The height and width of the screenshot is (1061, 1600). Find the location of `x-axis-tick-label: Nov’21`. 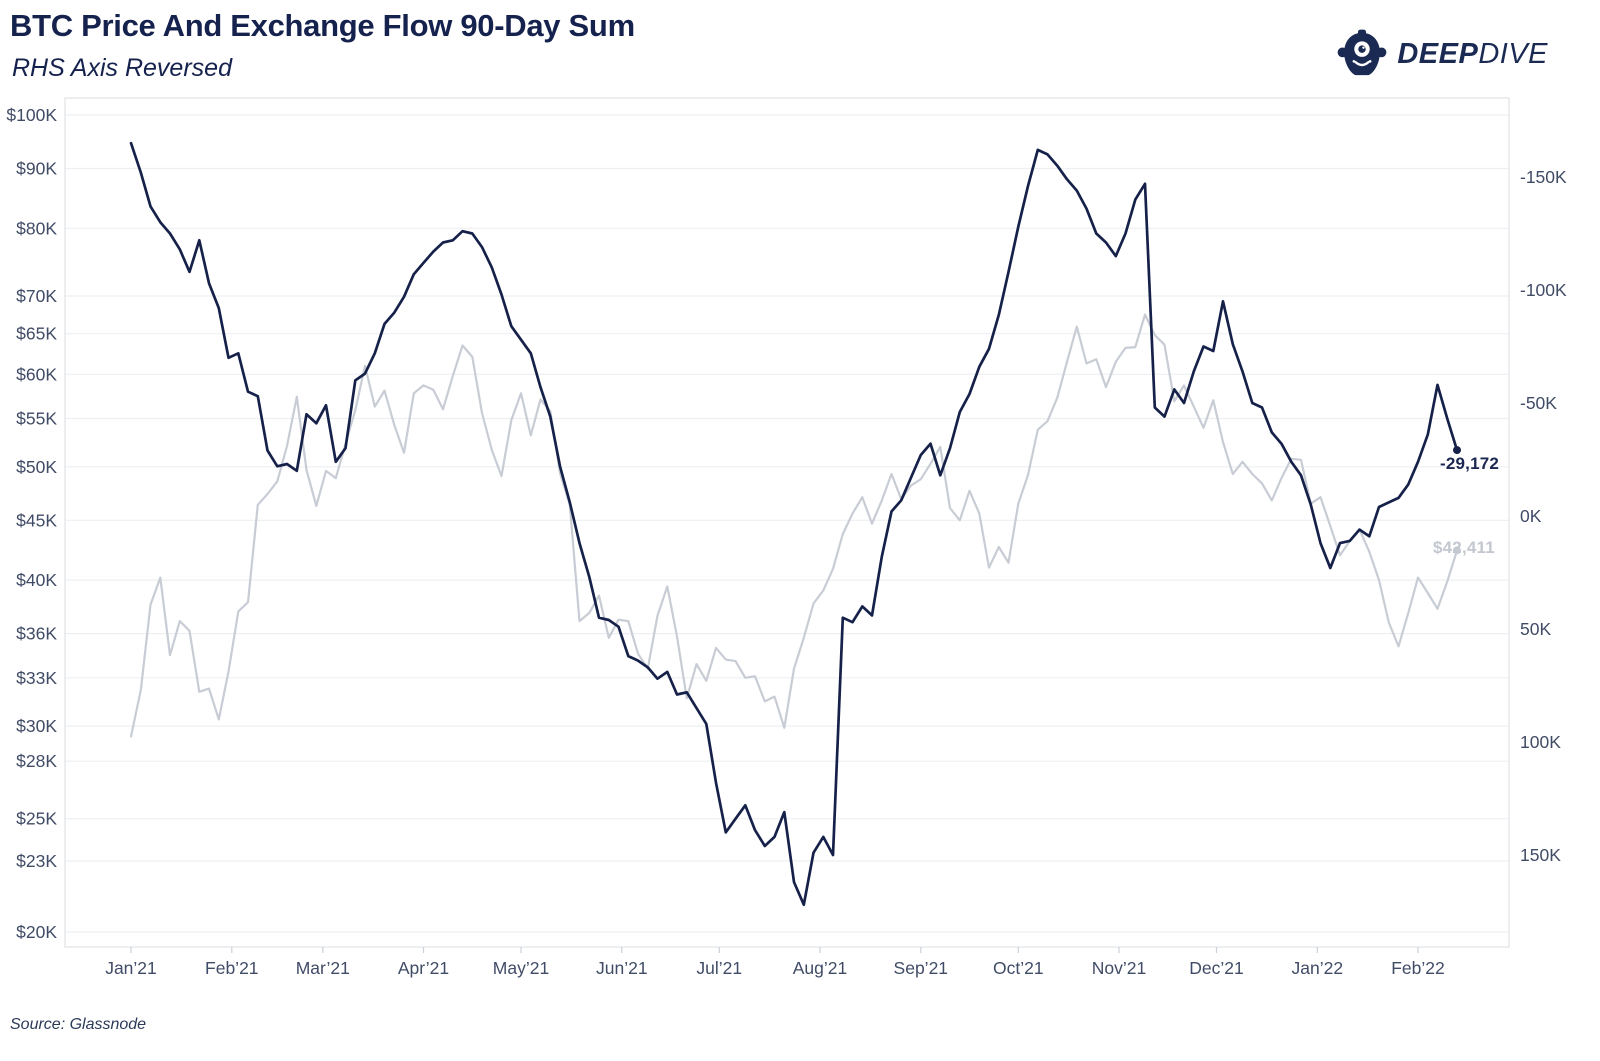

x-axis-tick-label: Nov’21 is located at coordinates (1119, 968).